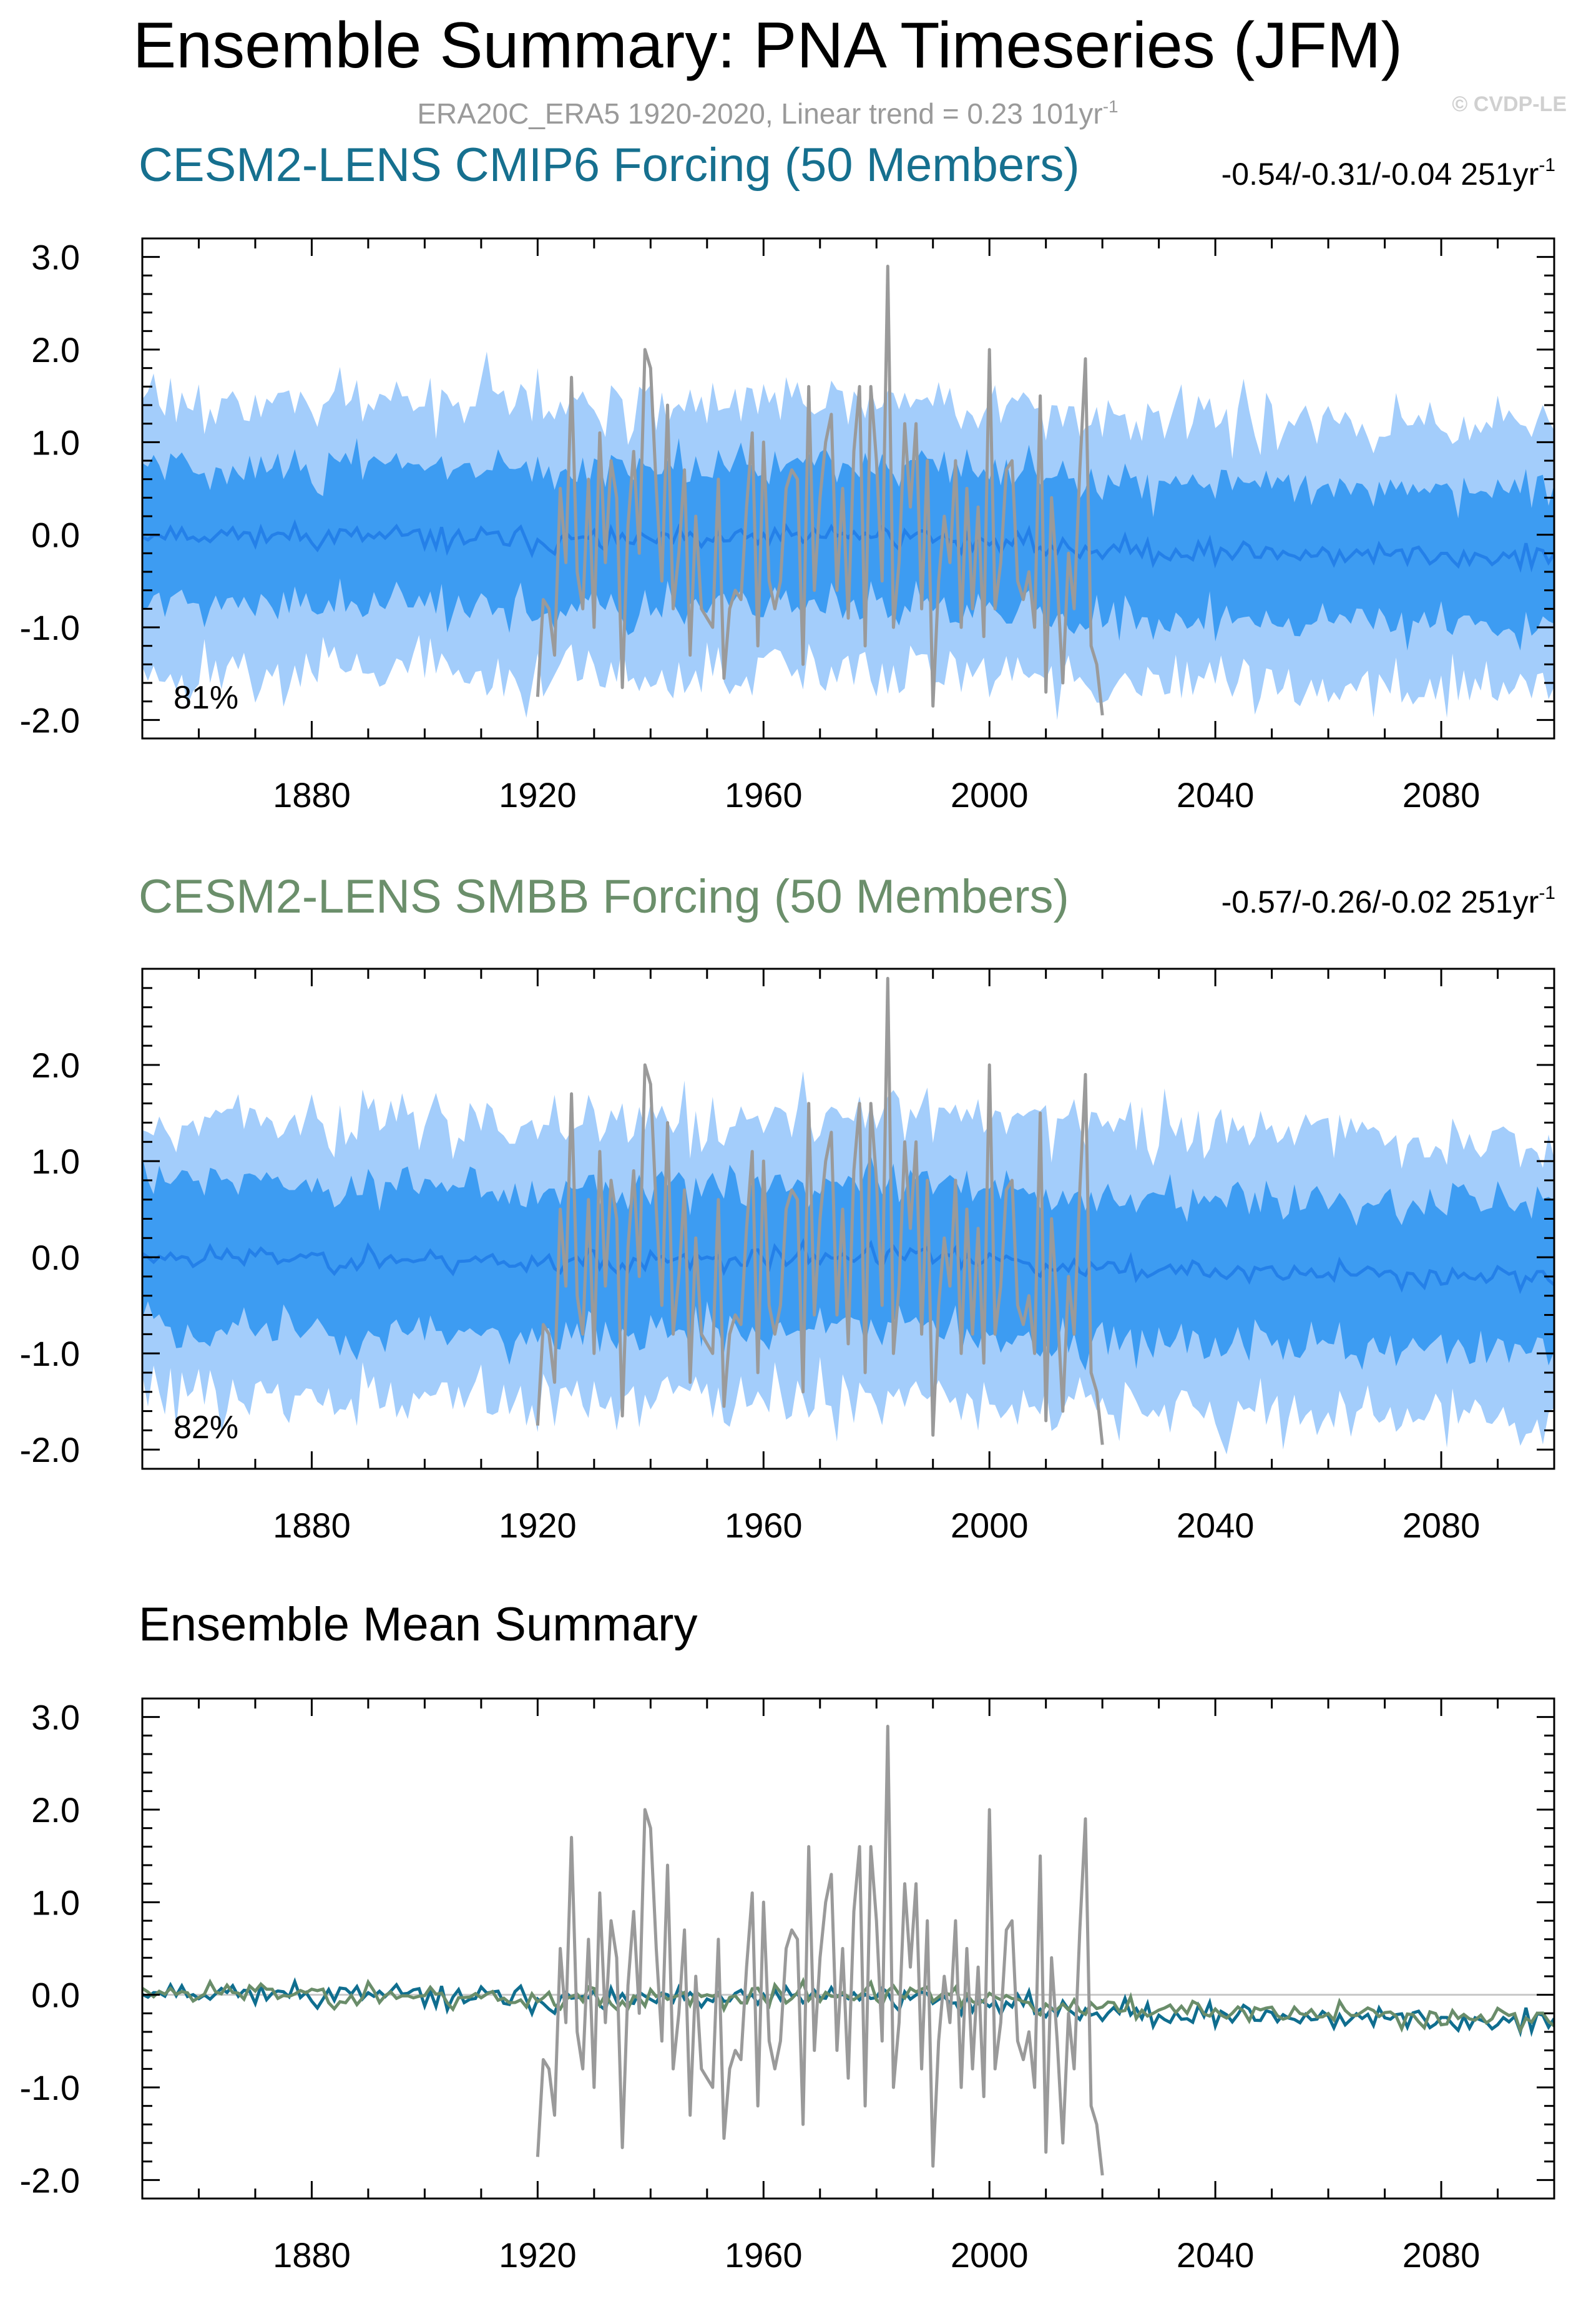  I want to click on panel-ensemble-mean-title: Ensemble Mean Summary, so click(418, 1624).